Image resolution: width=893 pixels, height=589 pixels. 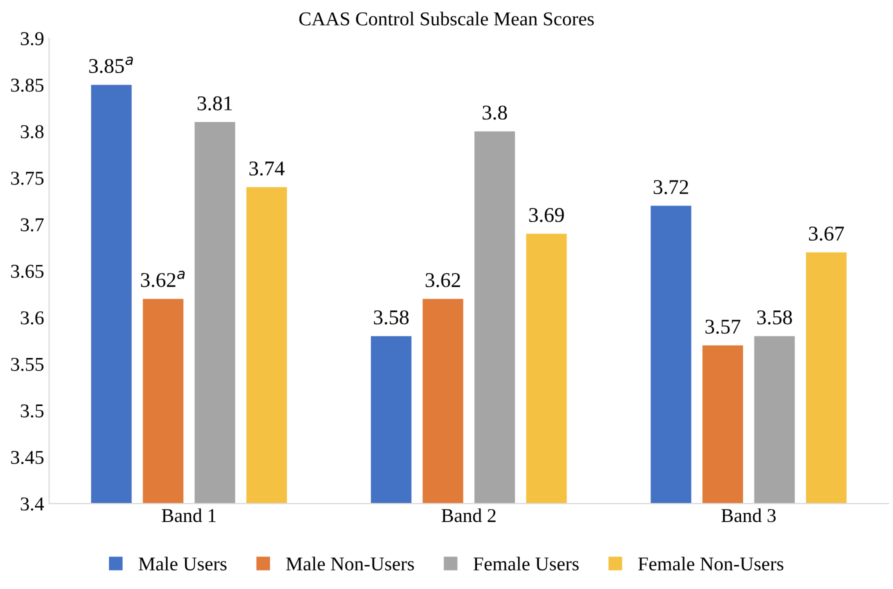 What do you see at coordinates (671, 187) in the screenshot?
I see `data-label: 3.72` at bounding box center [671, 187].